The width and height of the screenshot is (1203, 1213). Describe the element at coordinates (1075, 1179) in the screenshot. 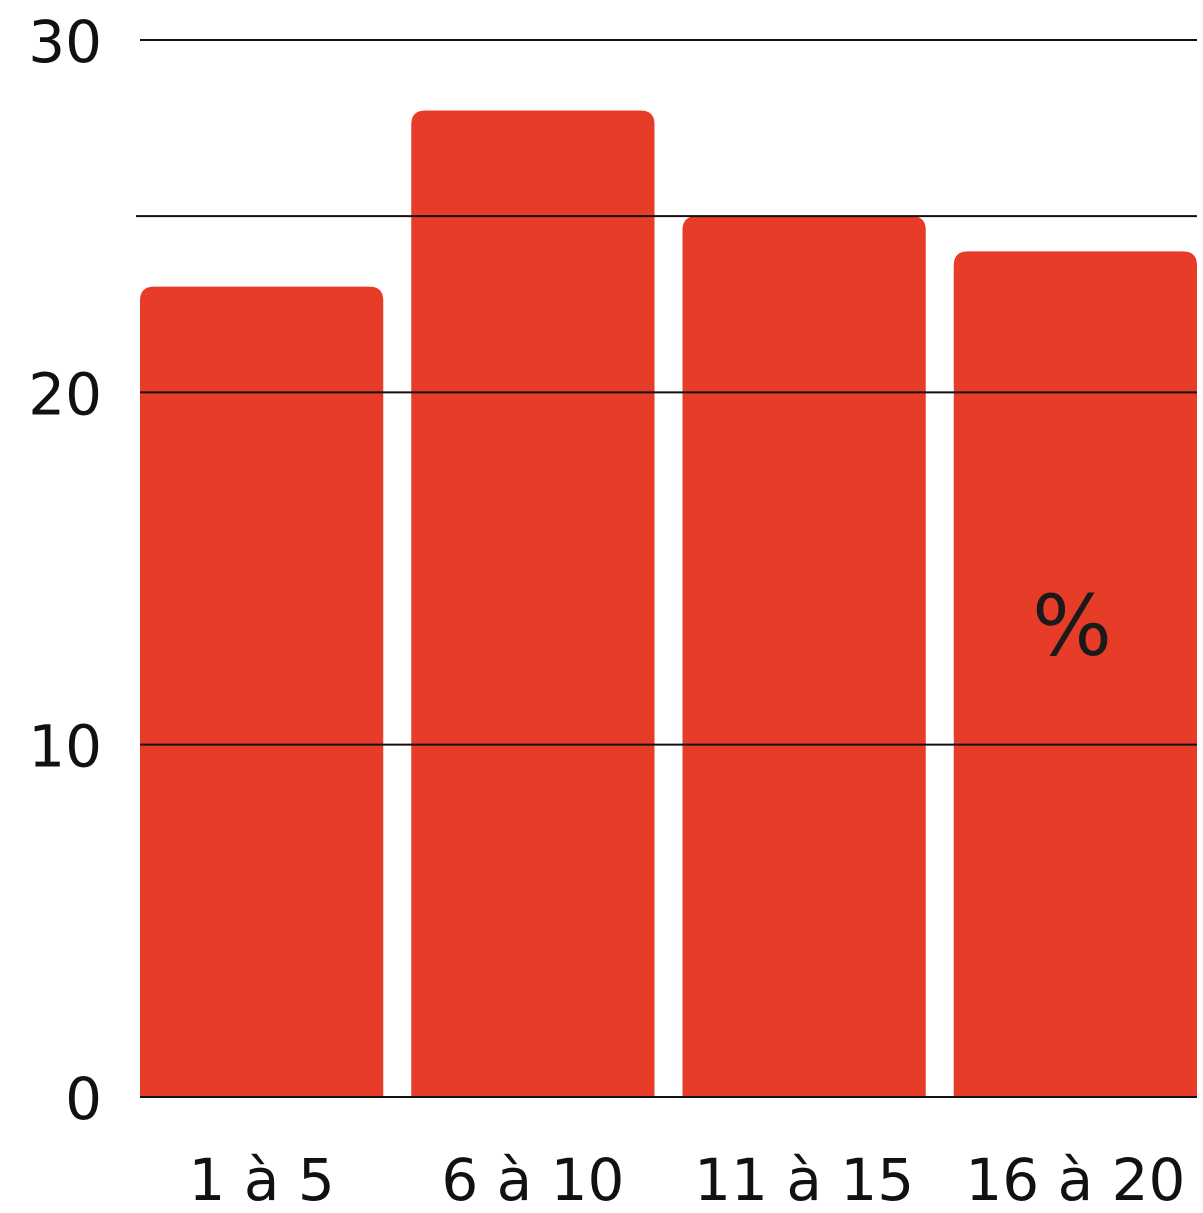

I see `x-tick-label: 16 à 20` at that location.